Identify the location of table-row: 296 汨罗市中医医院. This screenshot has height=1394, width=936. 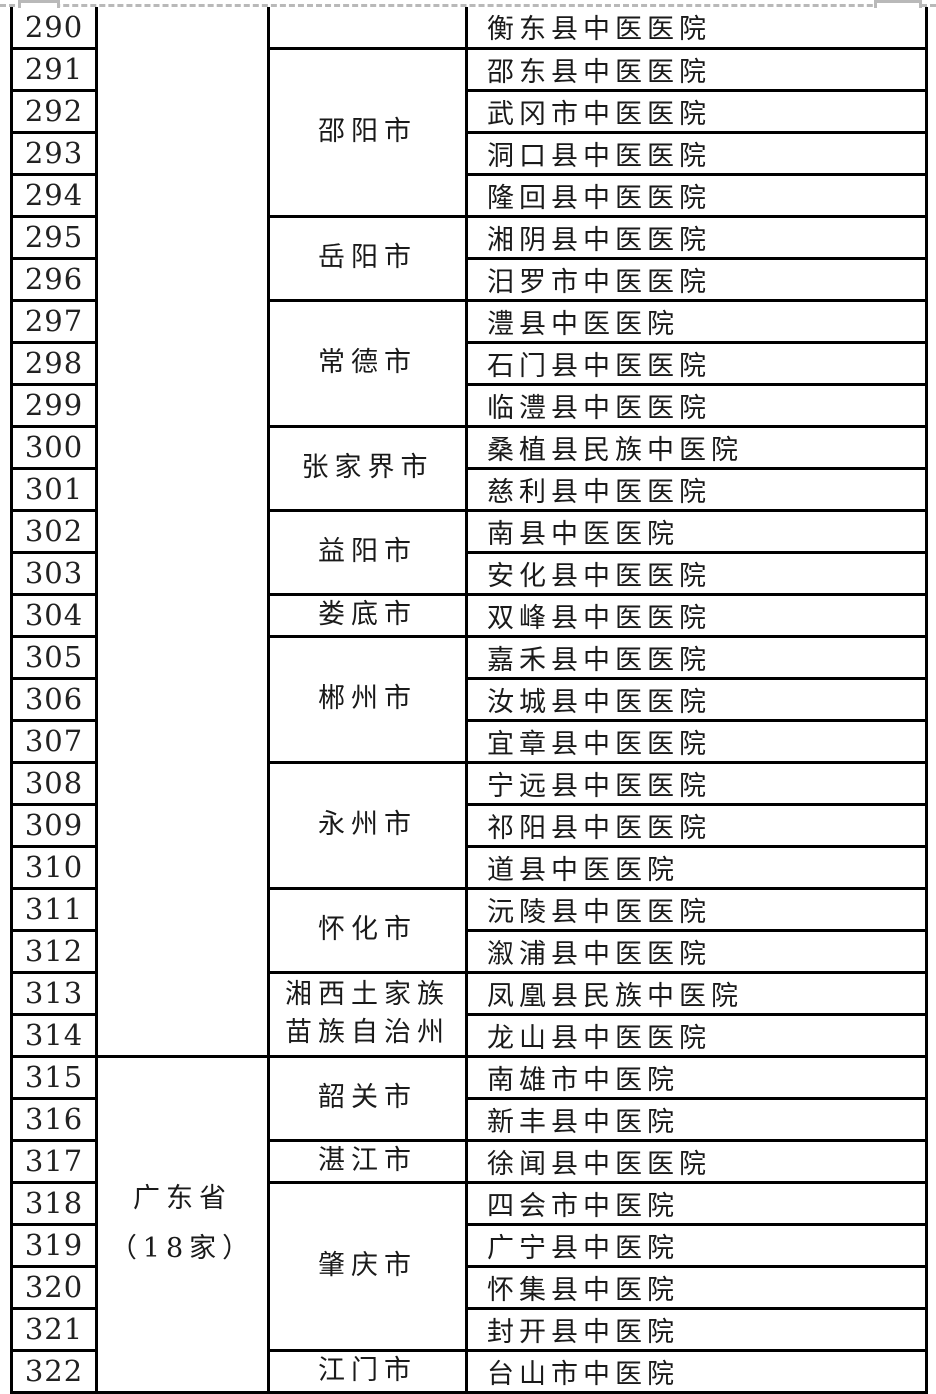
(469, 279).